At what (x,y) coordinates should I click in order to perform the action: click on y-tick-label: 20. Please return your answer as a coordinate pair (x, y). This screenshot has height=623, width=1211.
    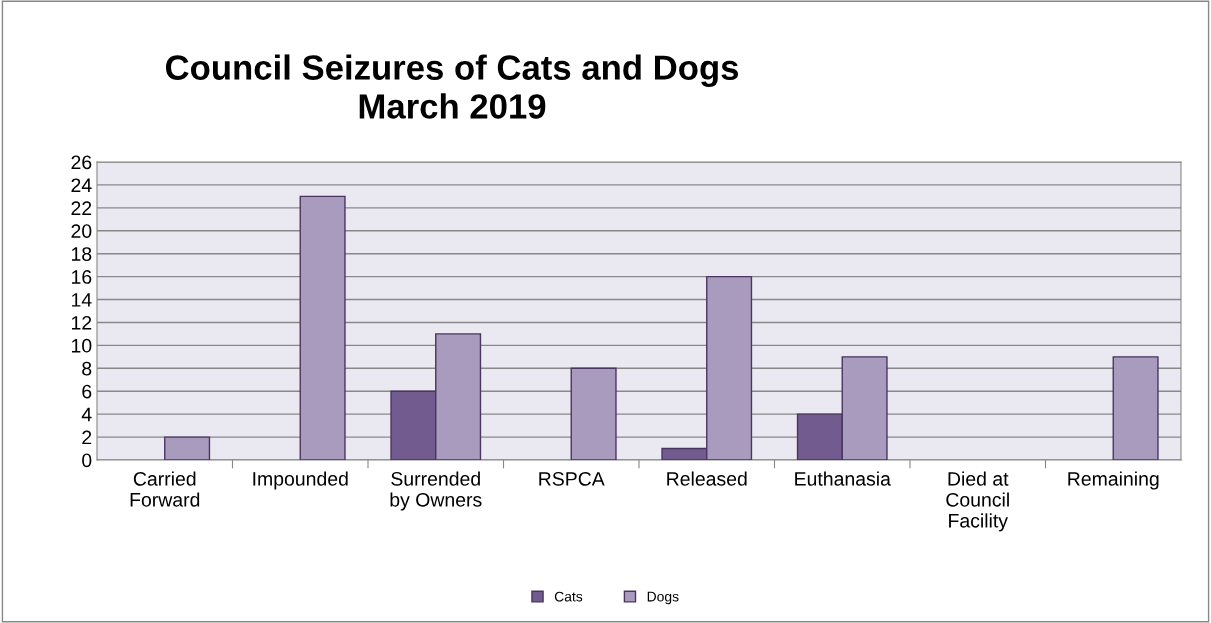
    Looking at the image, I should click on (81, 231).